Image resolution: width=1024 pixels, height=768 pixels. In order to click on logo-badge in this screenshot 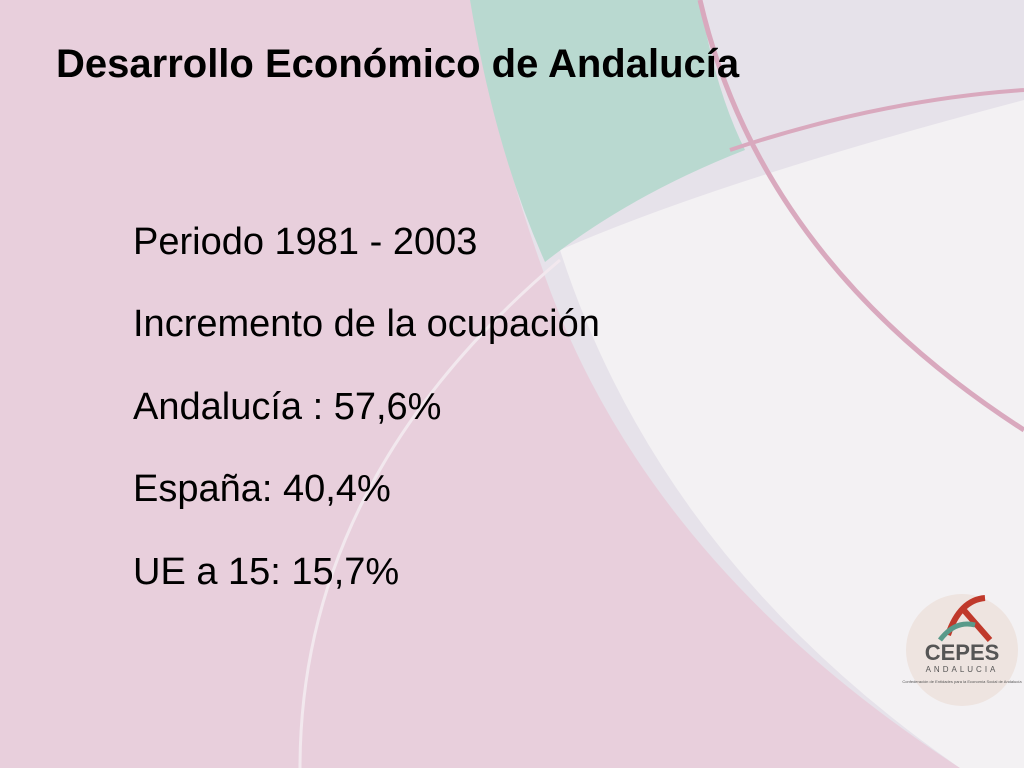, I will do `click(962, 650)`.